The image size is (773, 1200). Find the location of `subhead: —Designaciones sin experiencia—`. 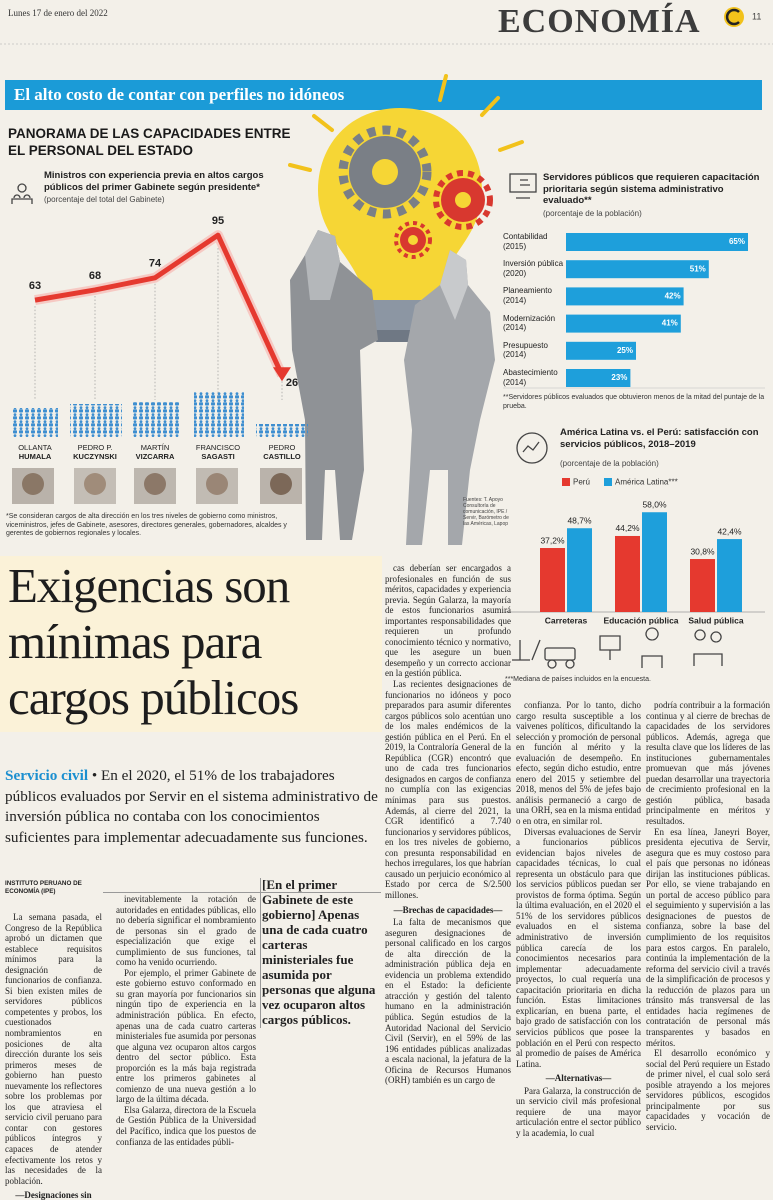

subhead: —Designaciones sin experiencia— is located at coordinates (53, 1195).